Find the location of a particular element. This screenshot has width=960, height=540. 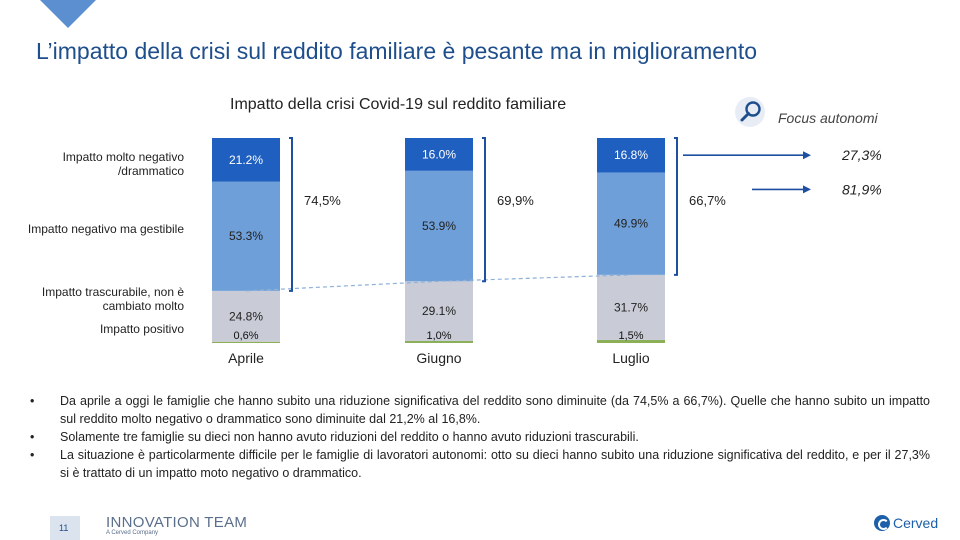

focus-totale-negativo-value: 81,9% is located at coordinates (862, 189).